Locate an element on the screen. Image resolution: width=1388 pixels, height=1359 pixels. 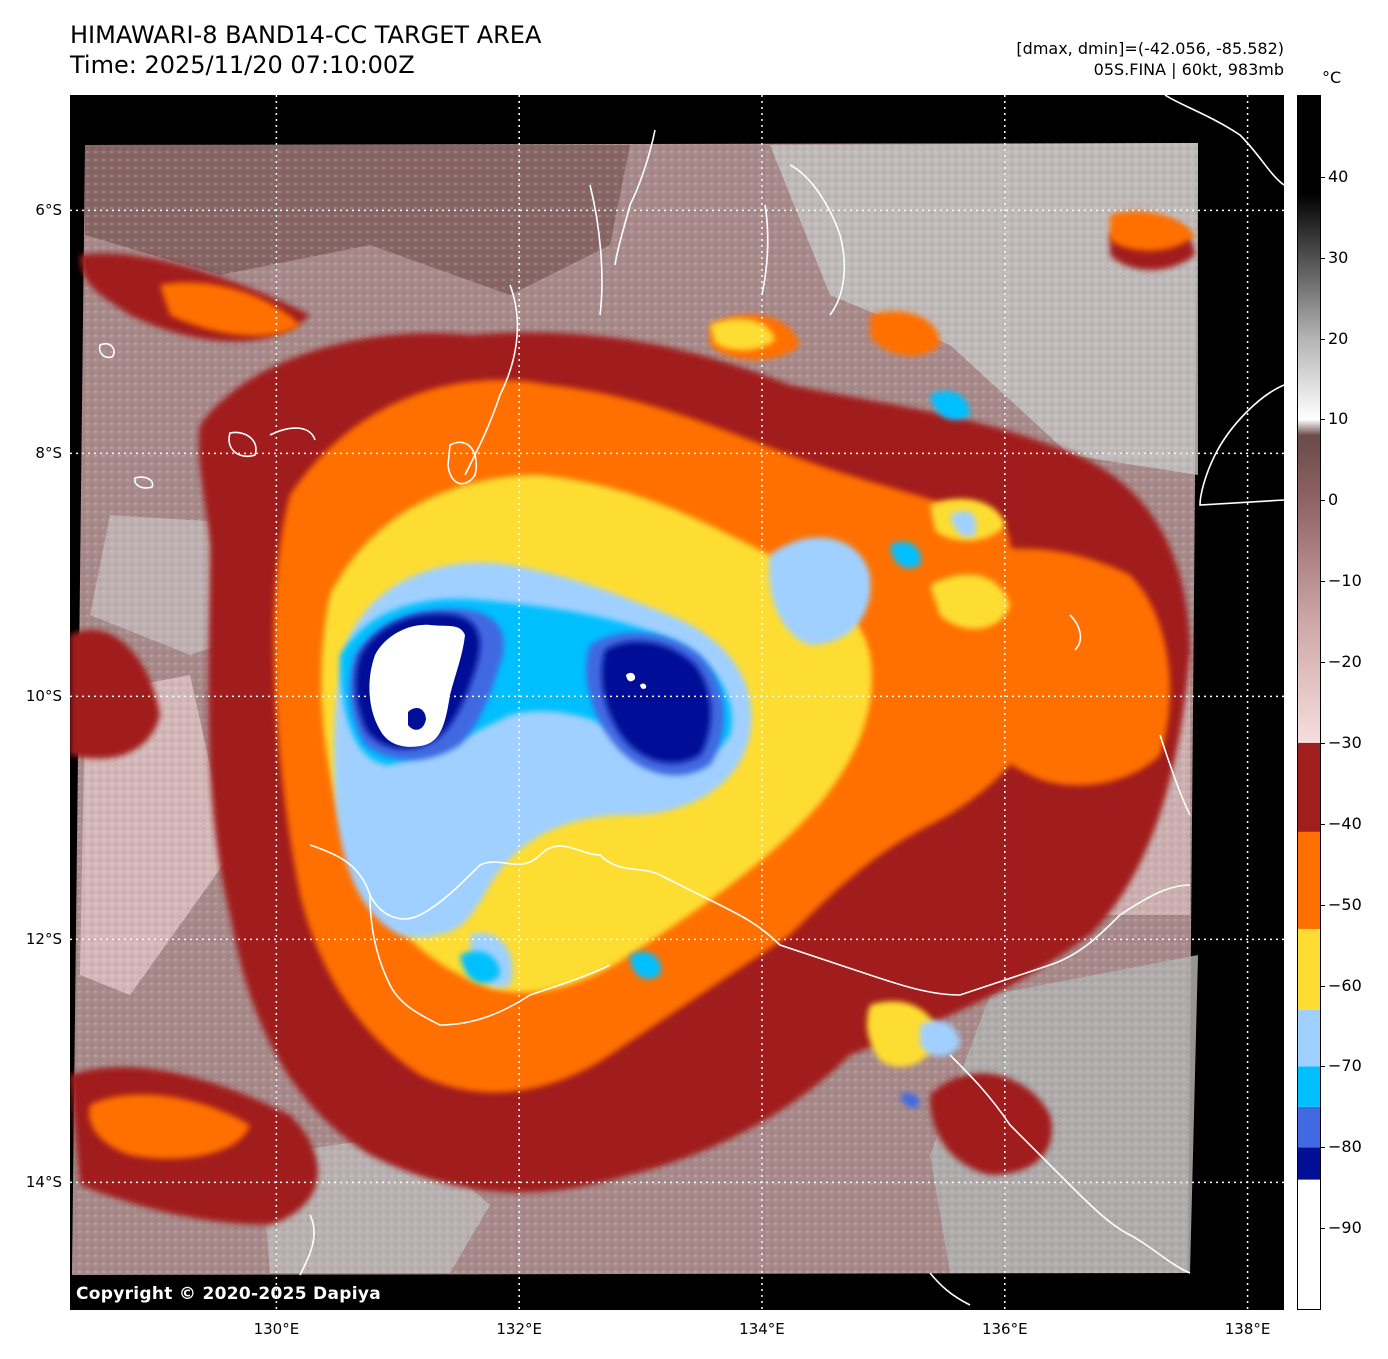
colorbar-gradient is located at coordinates (1309, 419).